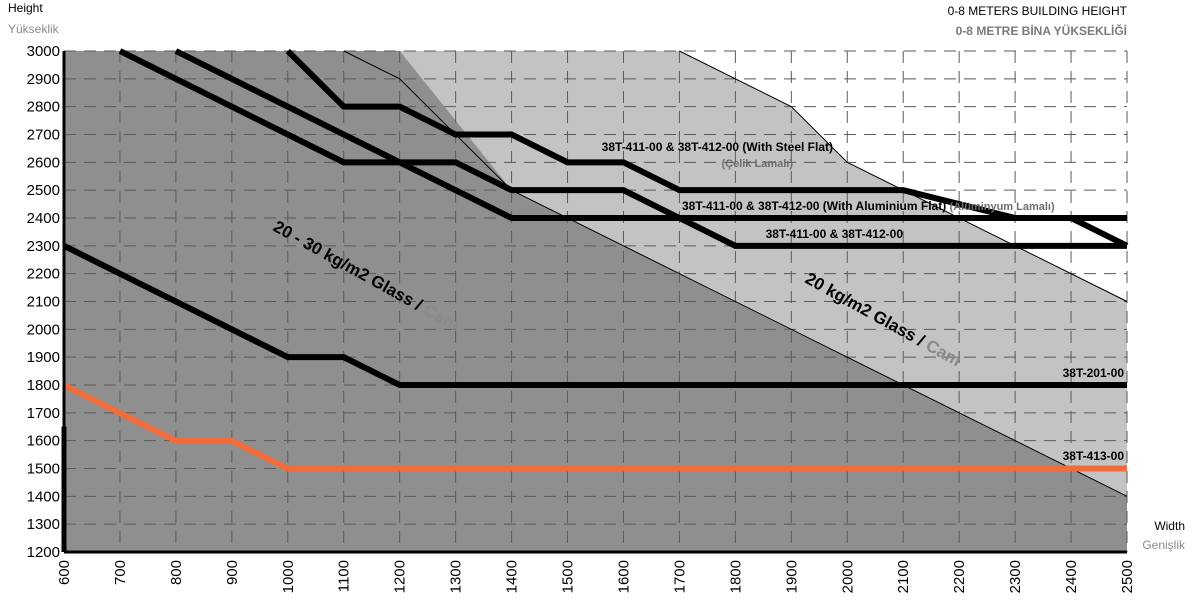 Image resolution: width=1192 pixels, height=609 pixels. I want to click on y-tick-label: 2000, so click(43, 329).